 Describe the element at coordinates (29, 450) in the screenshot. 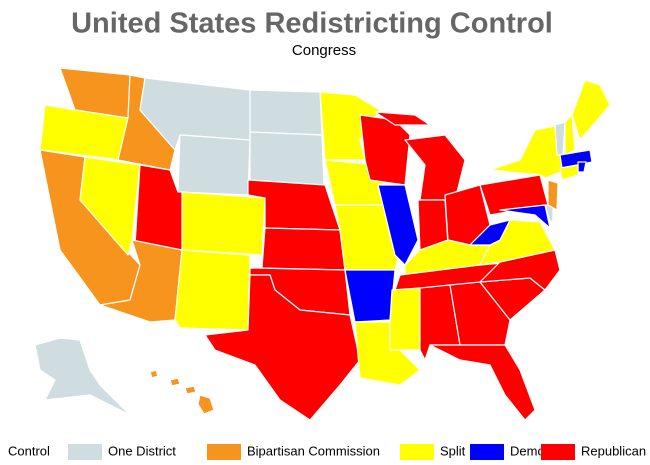

I see `legend-title: Control` at that location.